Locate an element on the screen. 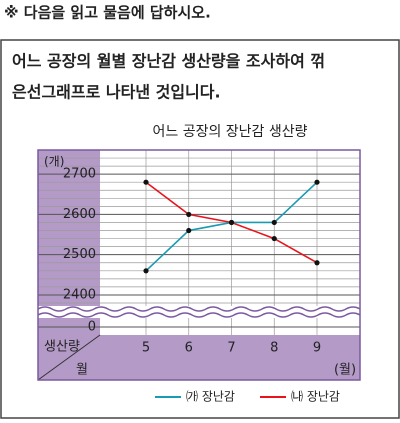 This screenshot has width=400, height=423. bottom-panel is located at coordinates (199, 357).